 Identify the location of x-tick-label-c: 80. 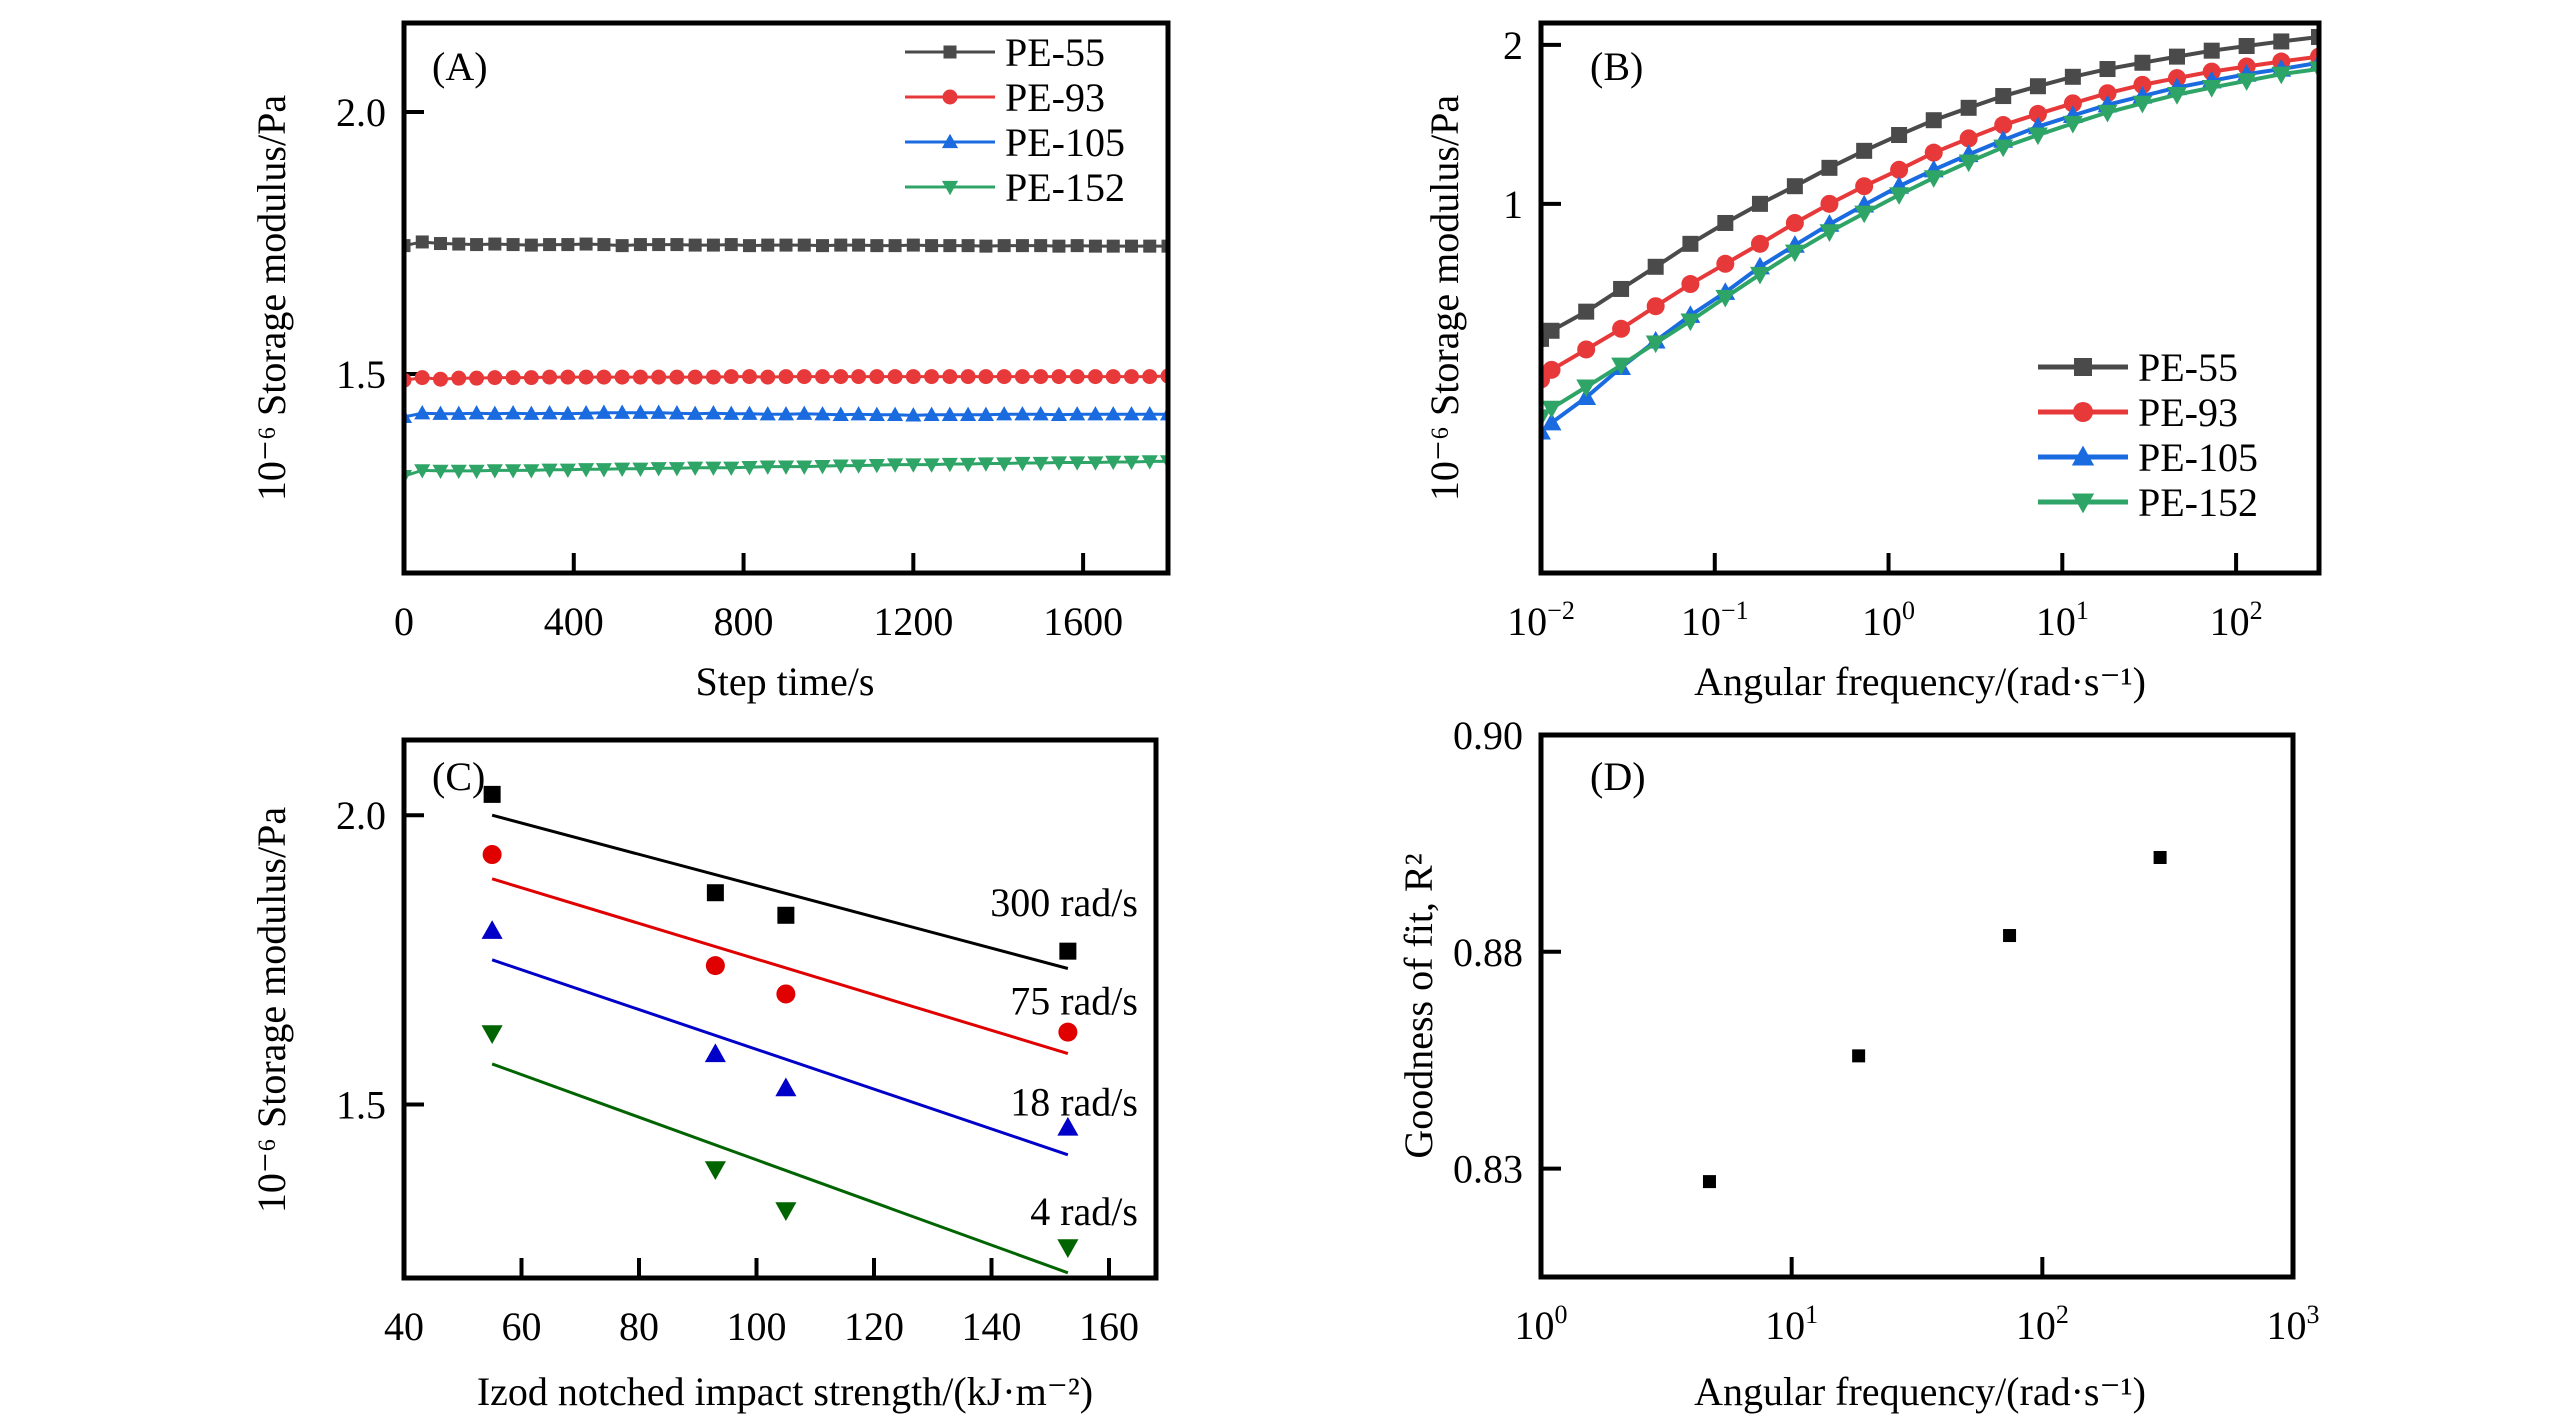
(639, 1326).